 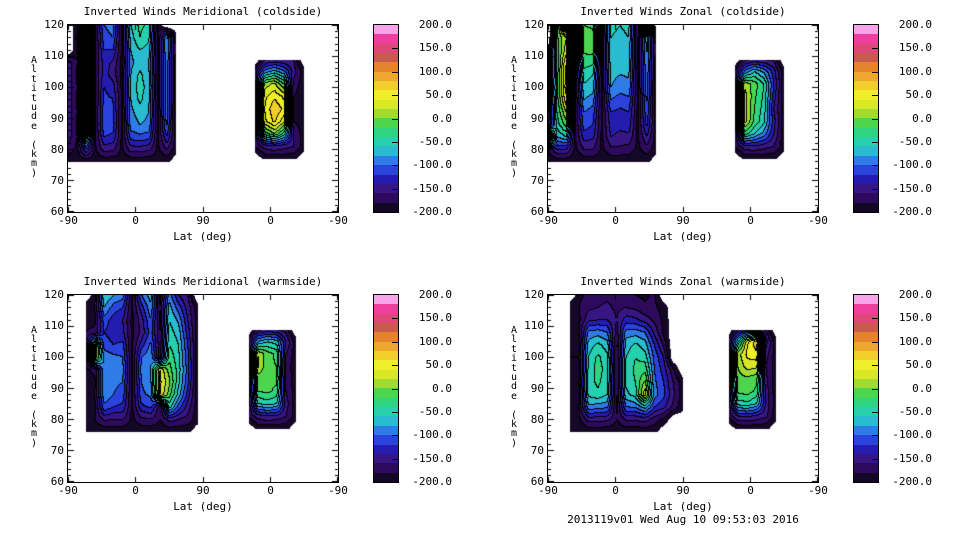 I want to click on contour-plot-canvas, so click(x=683, y=118).